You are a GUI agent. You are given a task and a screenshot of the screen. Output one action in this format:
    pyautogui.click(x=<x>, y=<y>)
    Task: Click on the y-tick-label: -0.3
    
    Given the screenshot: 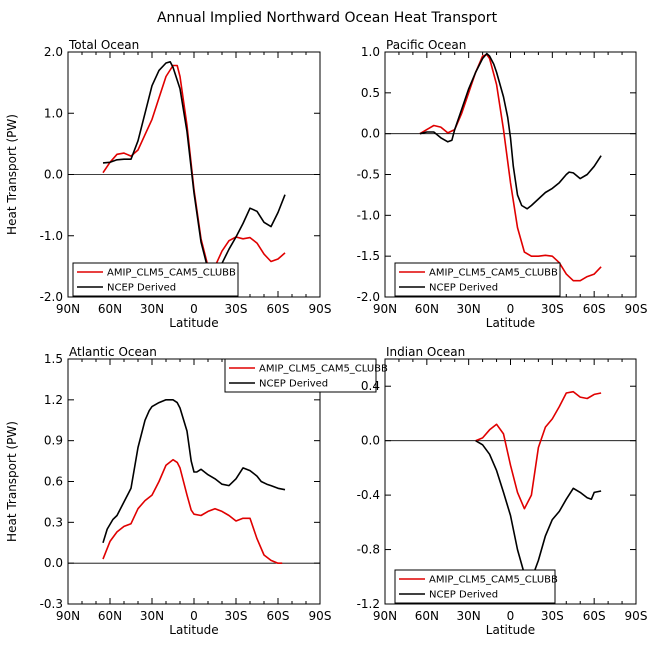 What is the action you would take?
    pyautogui.click(x=51, y=604)
    